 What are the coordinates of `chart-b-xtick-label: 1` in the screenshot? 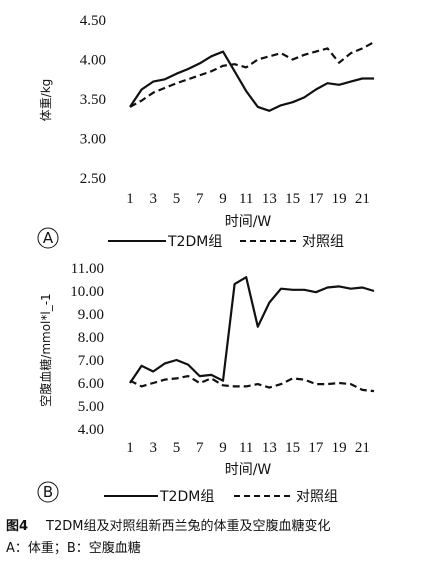 It's located at (130, 448).